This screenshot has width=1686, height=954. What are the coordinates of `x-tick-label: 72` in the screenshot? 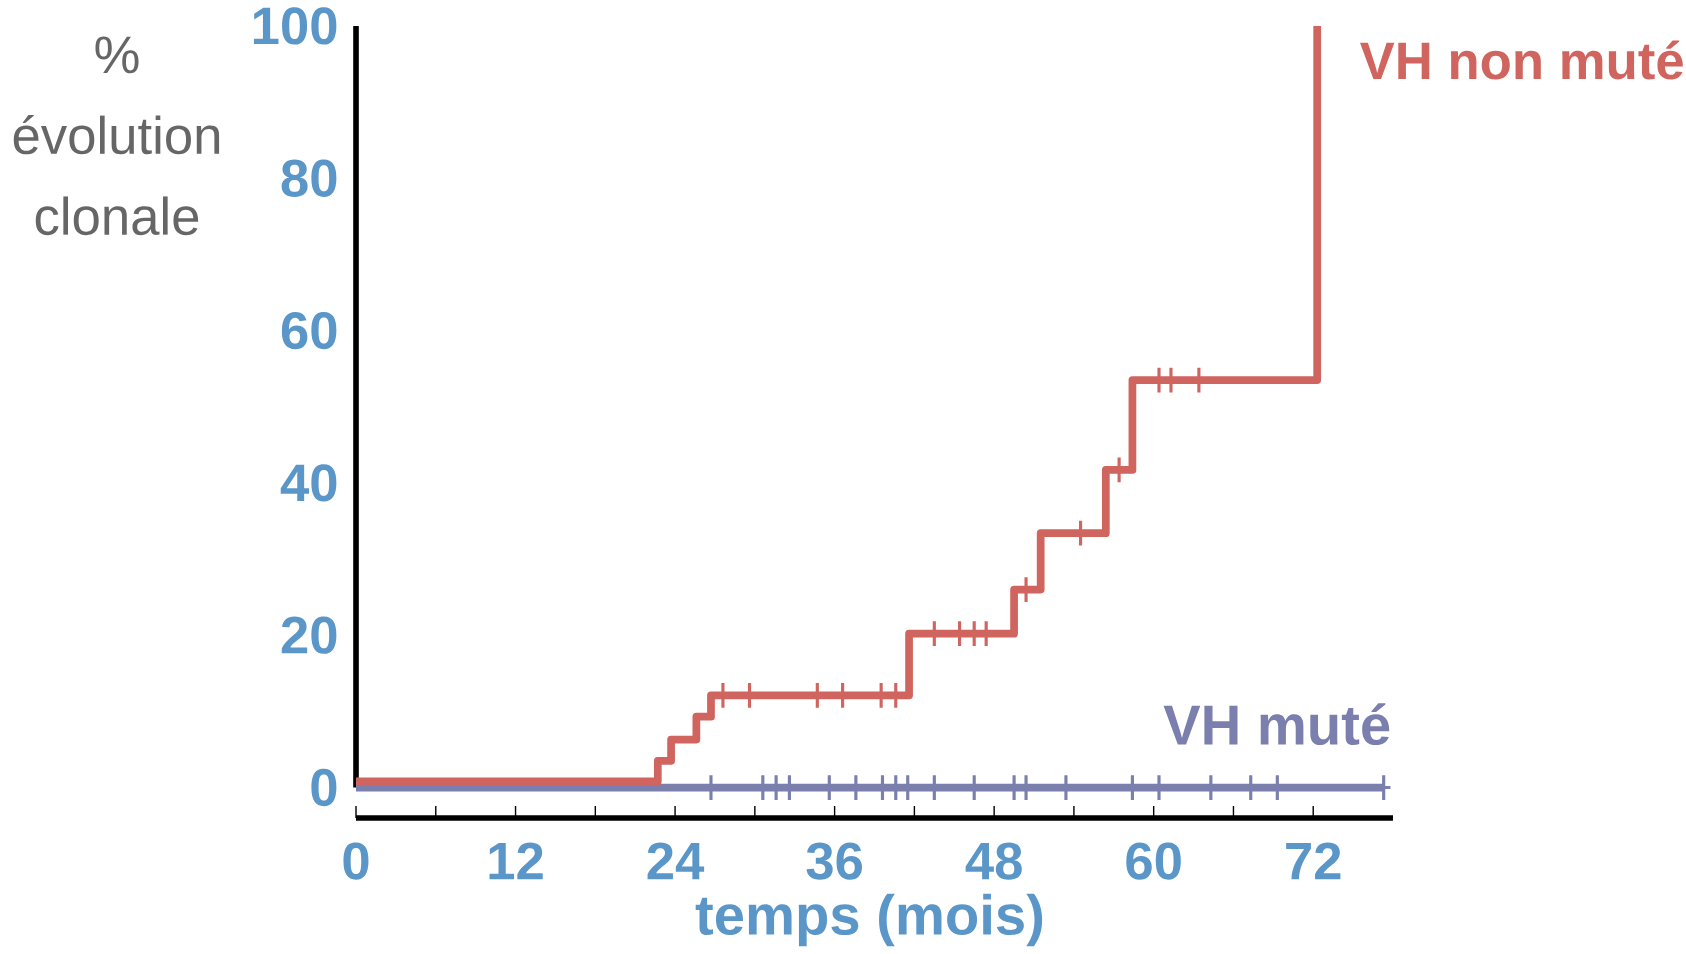 It's located at (1313, 861).